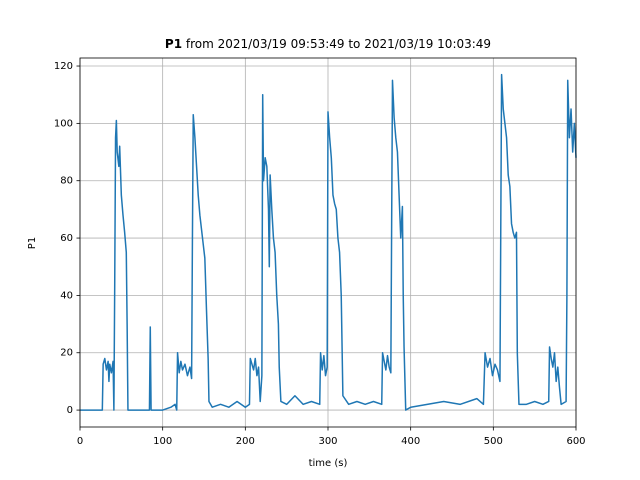 This screenshot has height=480, width=640. What do you see at coordinates (162, 441) in the screenshot?
I see `x-tick-label: 100` at bounding box center [162, 441].